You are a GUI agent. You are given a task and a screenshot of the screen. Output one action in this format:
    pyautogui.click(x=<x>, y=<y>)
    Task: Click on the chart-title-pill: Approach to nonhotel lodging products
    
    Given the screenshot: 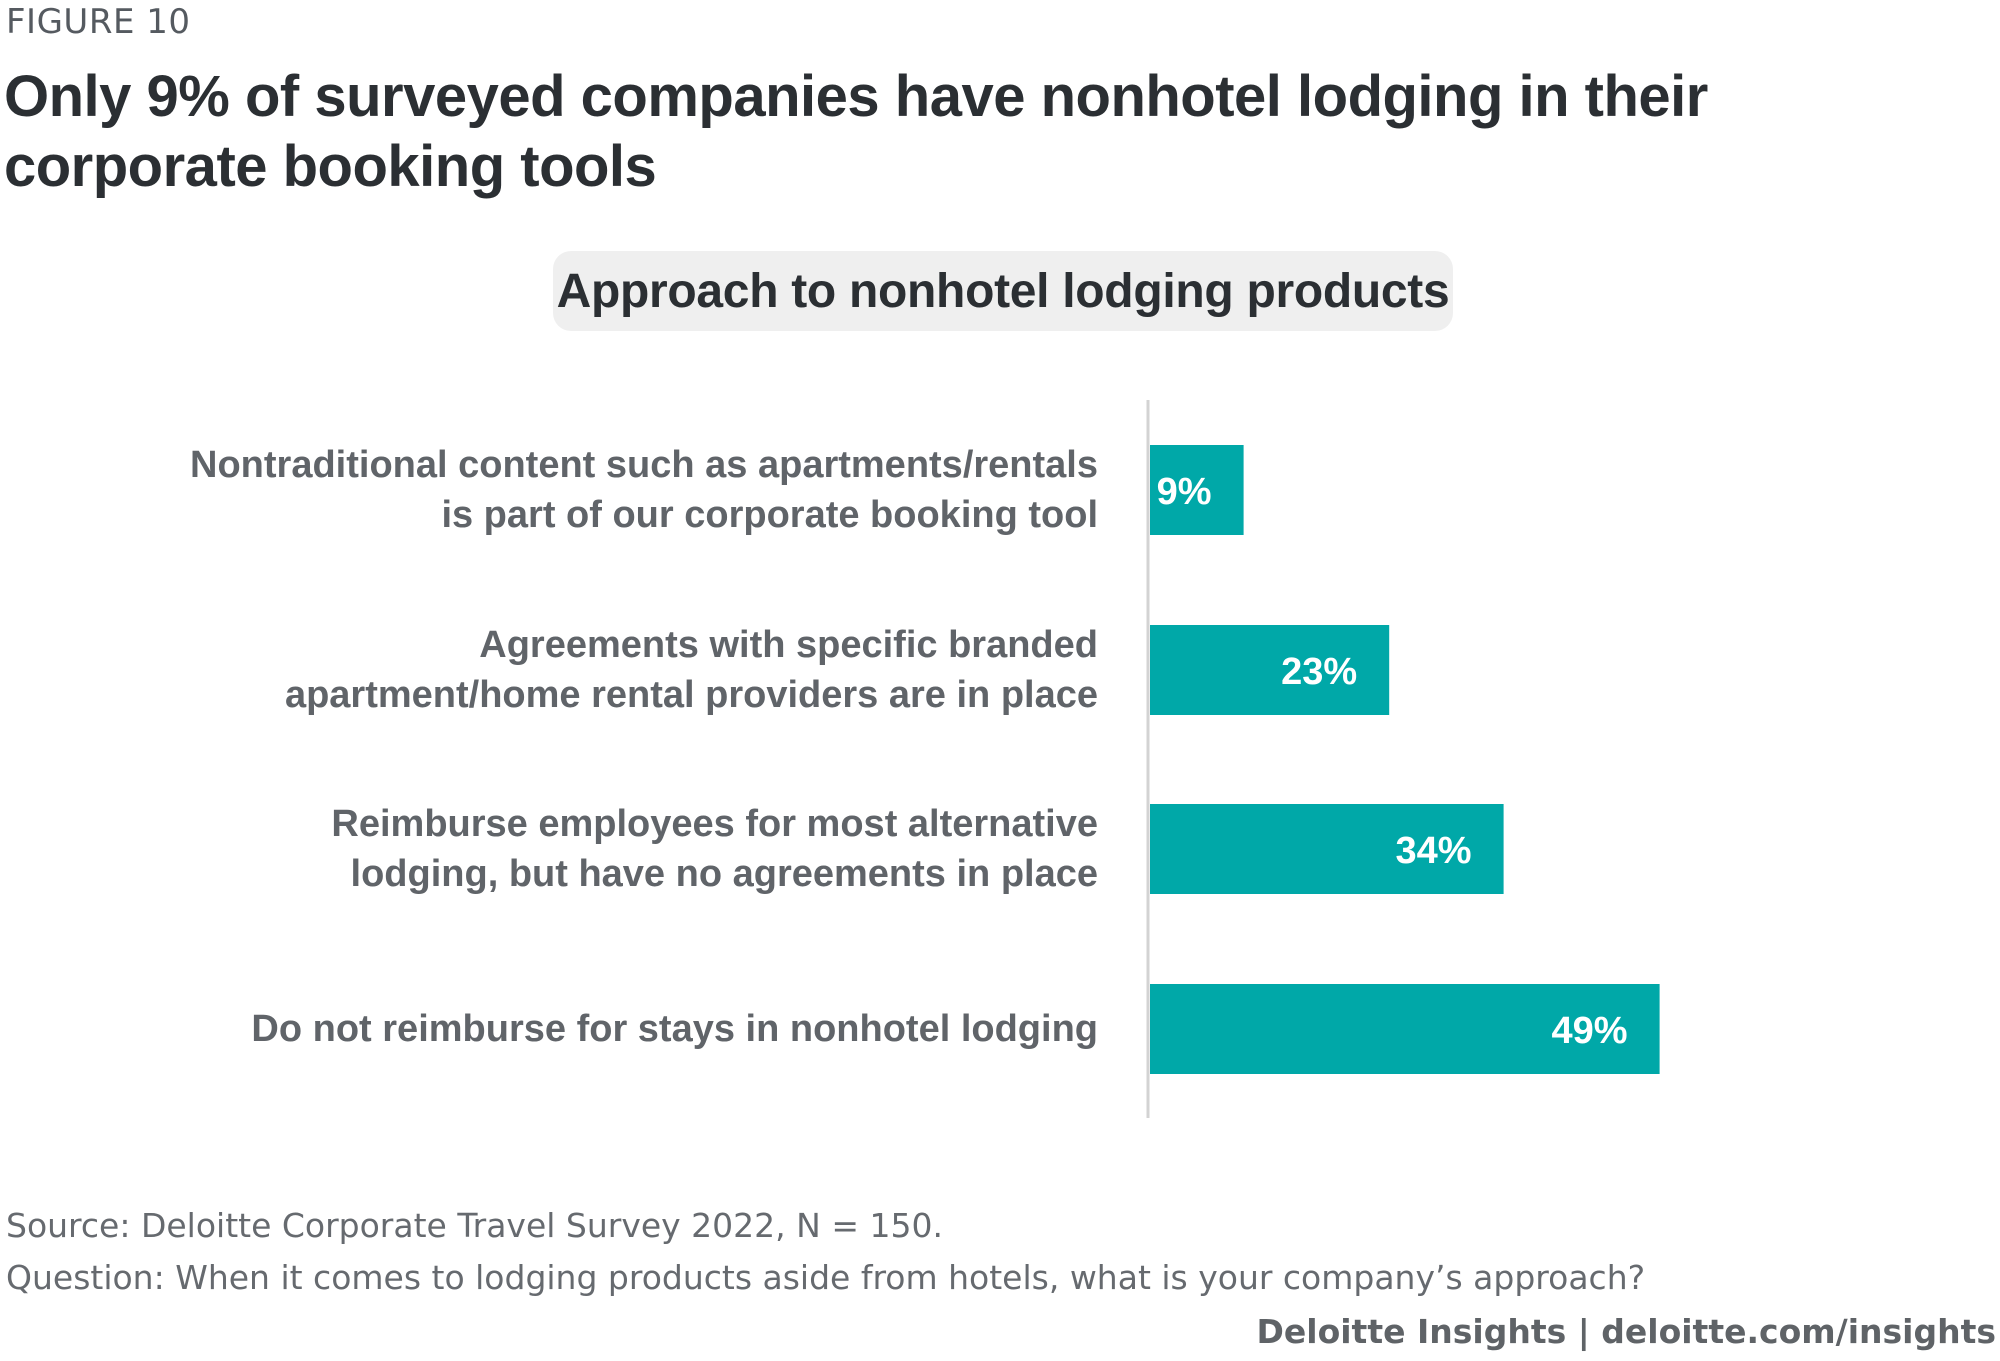 What is the action you would take?
    pyautogui.click(x=1003, y=291)
    